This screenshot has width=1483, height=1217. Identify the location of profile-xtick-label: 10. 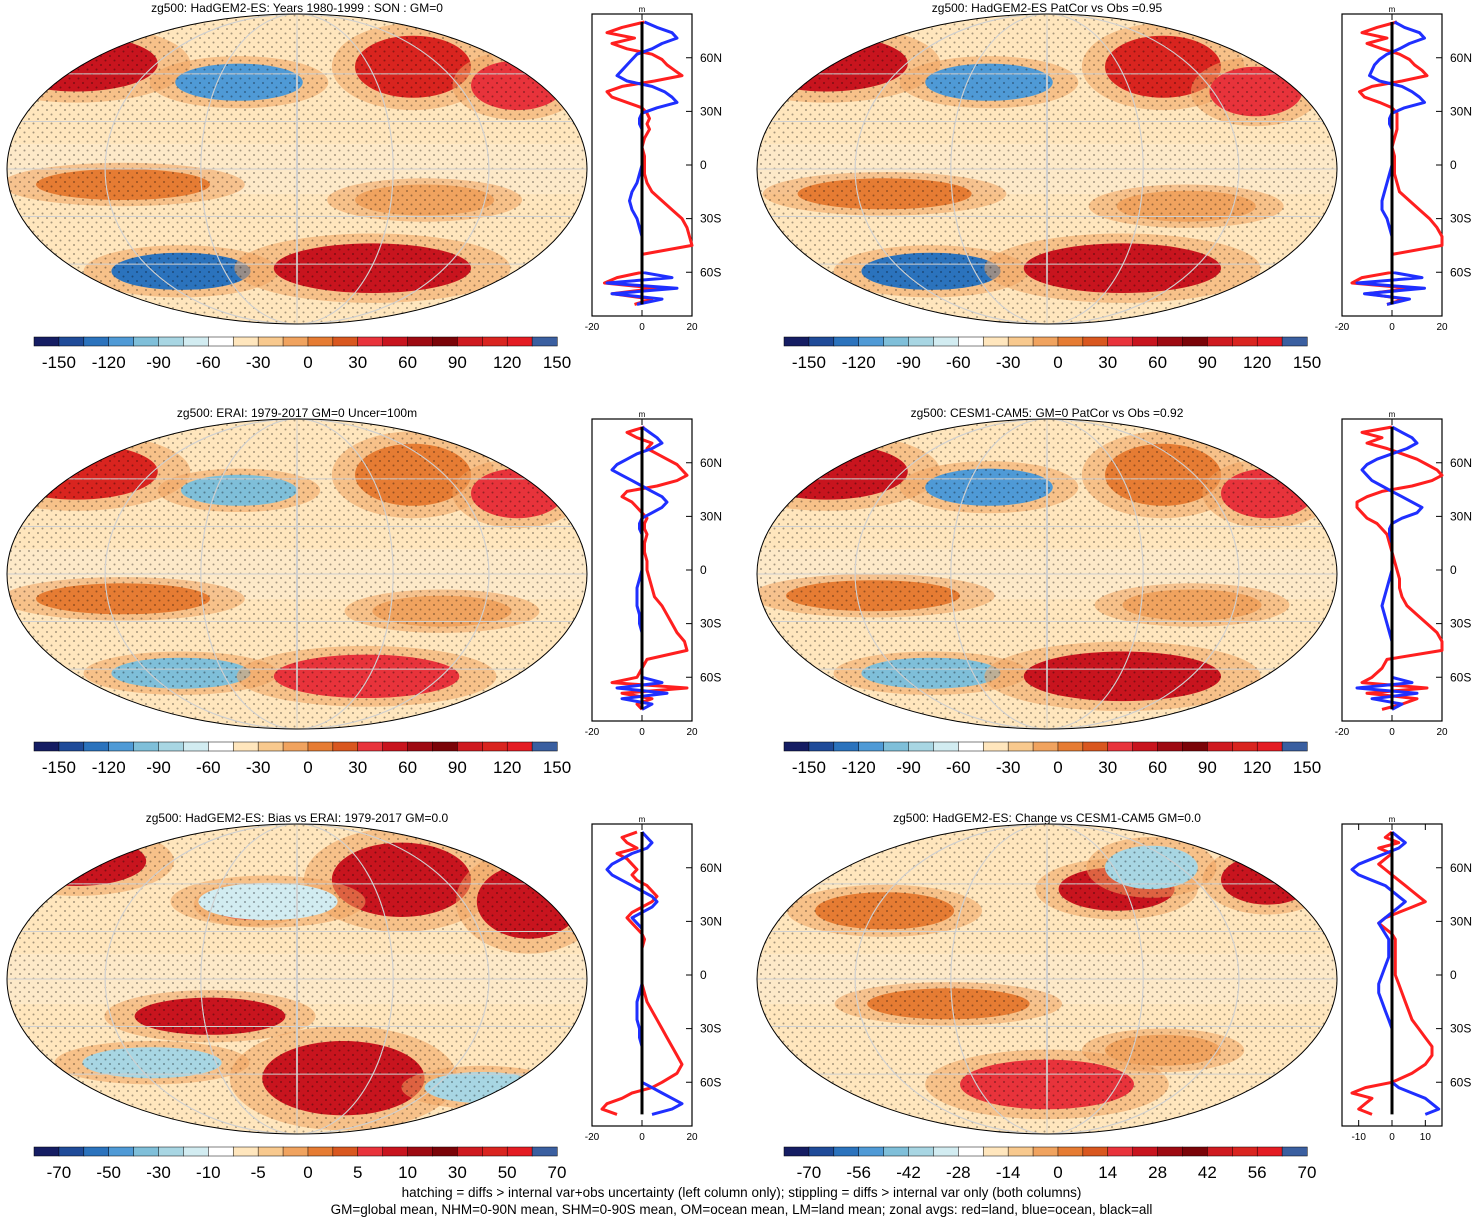
(1426, 1137).